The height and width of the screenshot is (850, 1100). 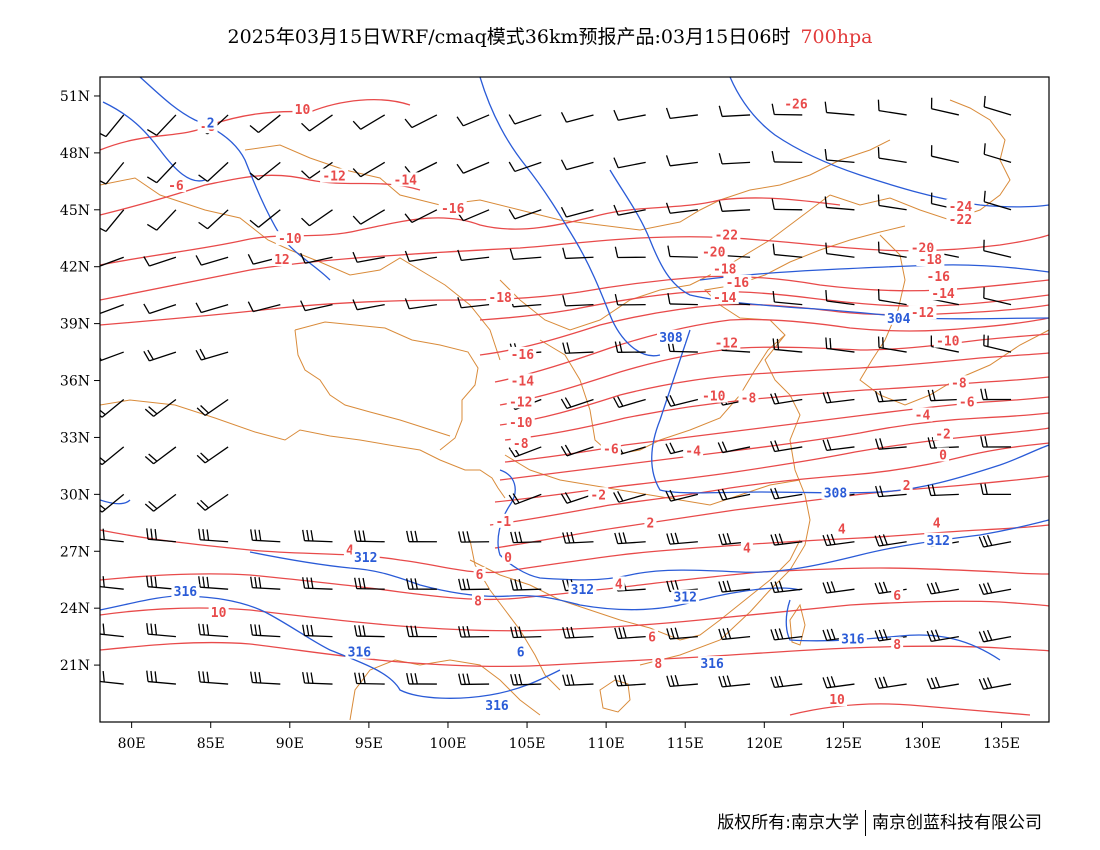 What do you see at coordinates (75, 438) in the screenshot?
I see `y-tick-label: 33N` at bounding box center [75, 438].